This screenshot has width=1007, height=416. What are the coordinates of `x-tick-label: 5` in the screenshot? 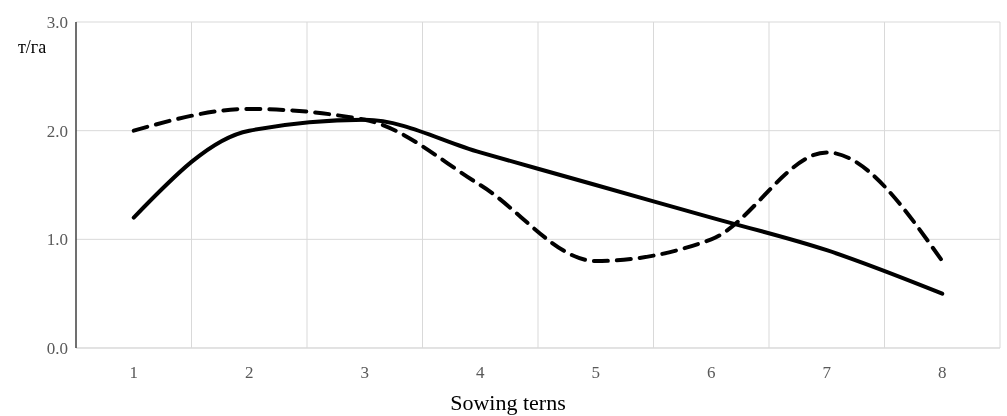 It's located at (595, 372).